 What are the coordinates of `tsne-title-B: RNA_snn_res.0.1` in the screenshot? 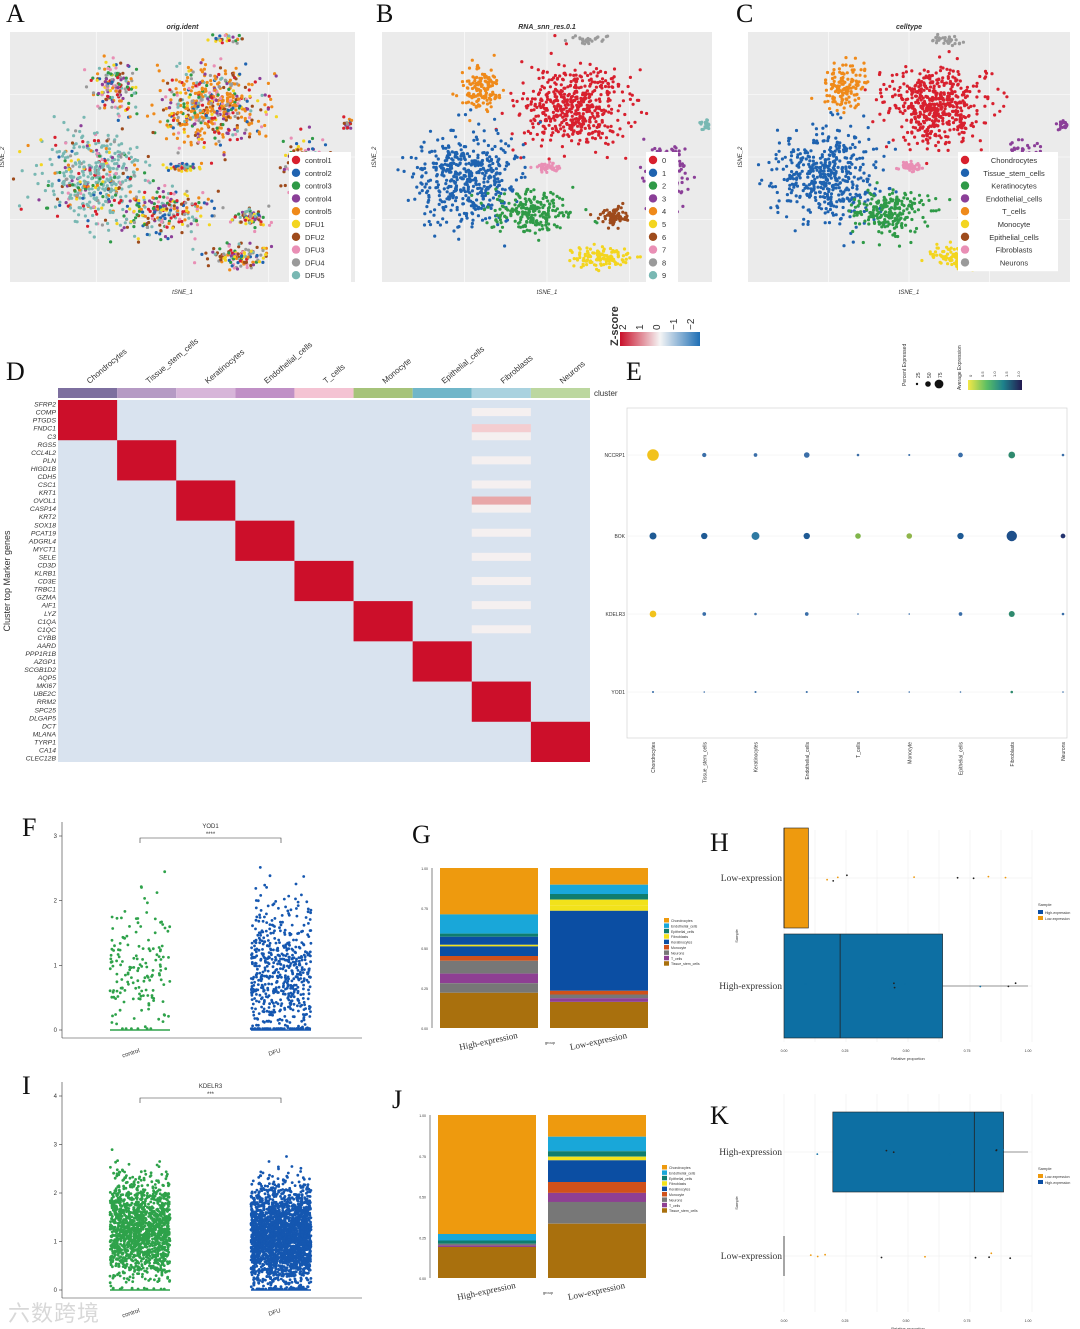 It's located at (547, 27).